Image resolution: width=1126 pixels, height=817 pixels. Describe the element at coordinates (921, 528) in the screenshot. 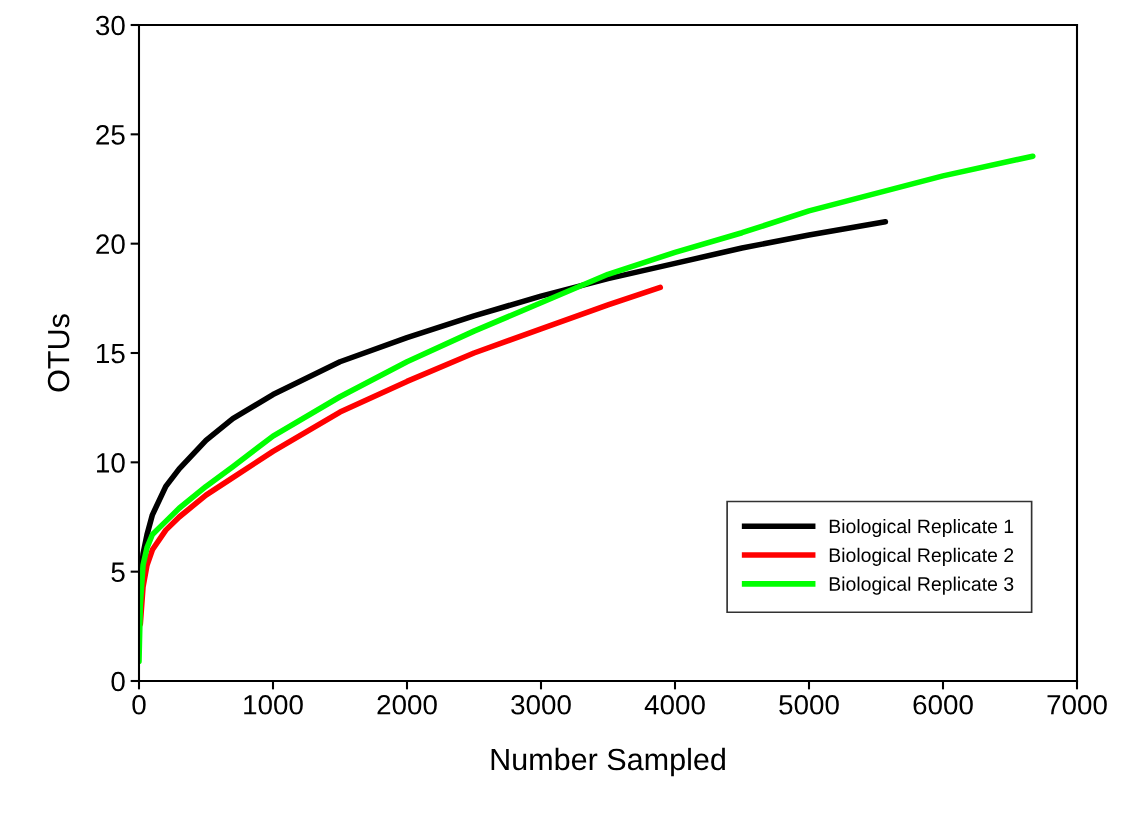

I see `legend-label: Biological Replicate 1` at that location.